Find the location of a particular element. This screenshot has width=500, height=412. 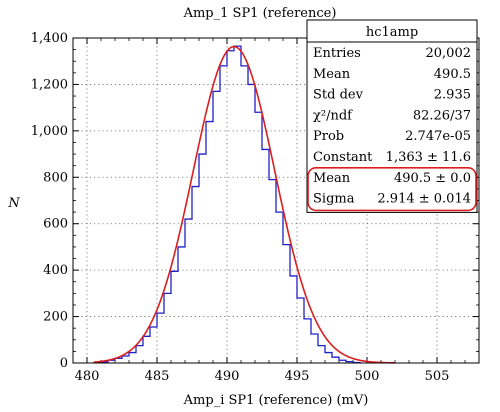

y-tick-label: 1,400 is located at coordinates (49, 38).